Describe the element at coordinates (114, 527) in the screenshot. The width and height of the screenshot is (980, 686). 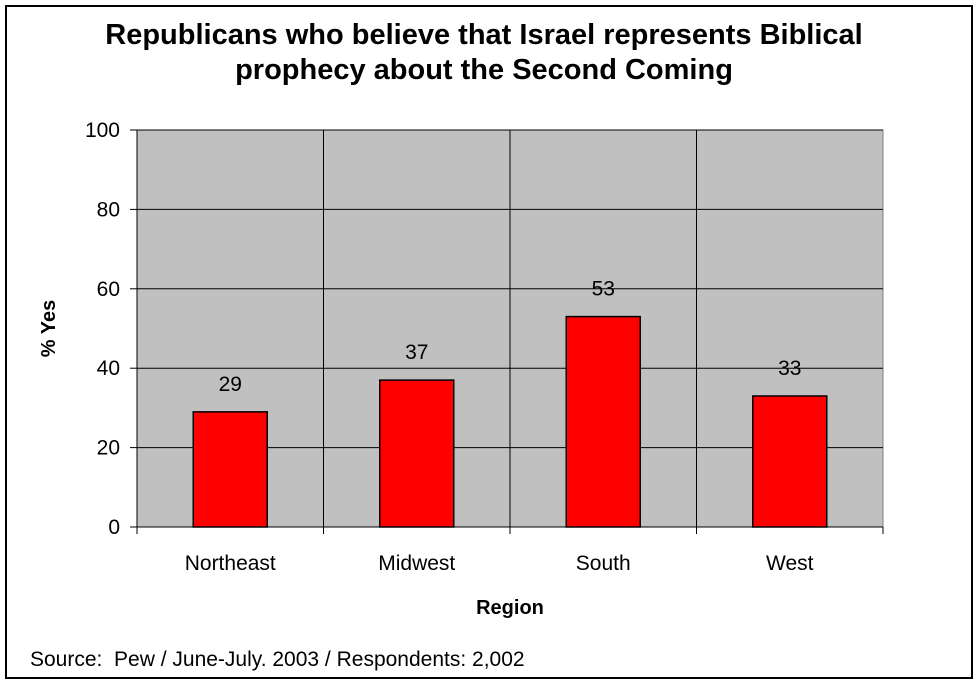
I see `y-tick-label: 0` at that location.